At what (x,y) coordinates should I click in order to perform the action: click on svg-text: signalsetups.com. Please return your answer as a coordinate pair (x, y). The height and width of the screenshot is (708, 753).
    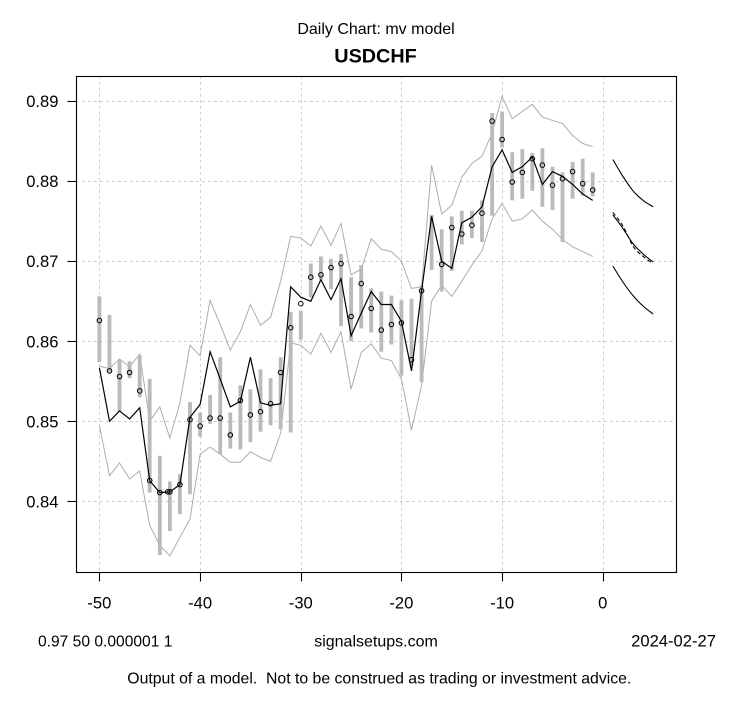
    Looking at the image, I should click on (376, 642).